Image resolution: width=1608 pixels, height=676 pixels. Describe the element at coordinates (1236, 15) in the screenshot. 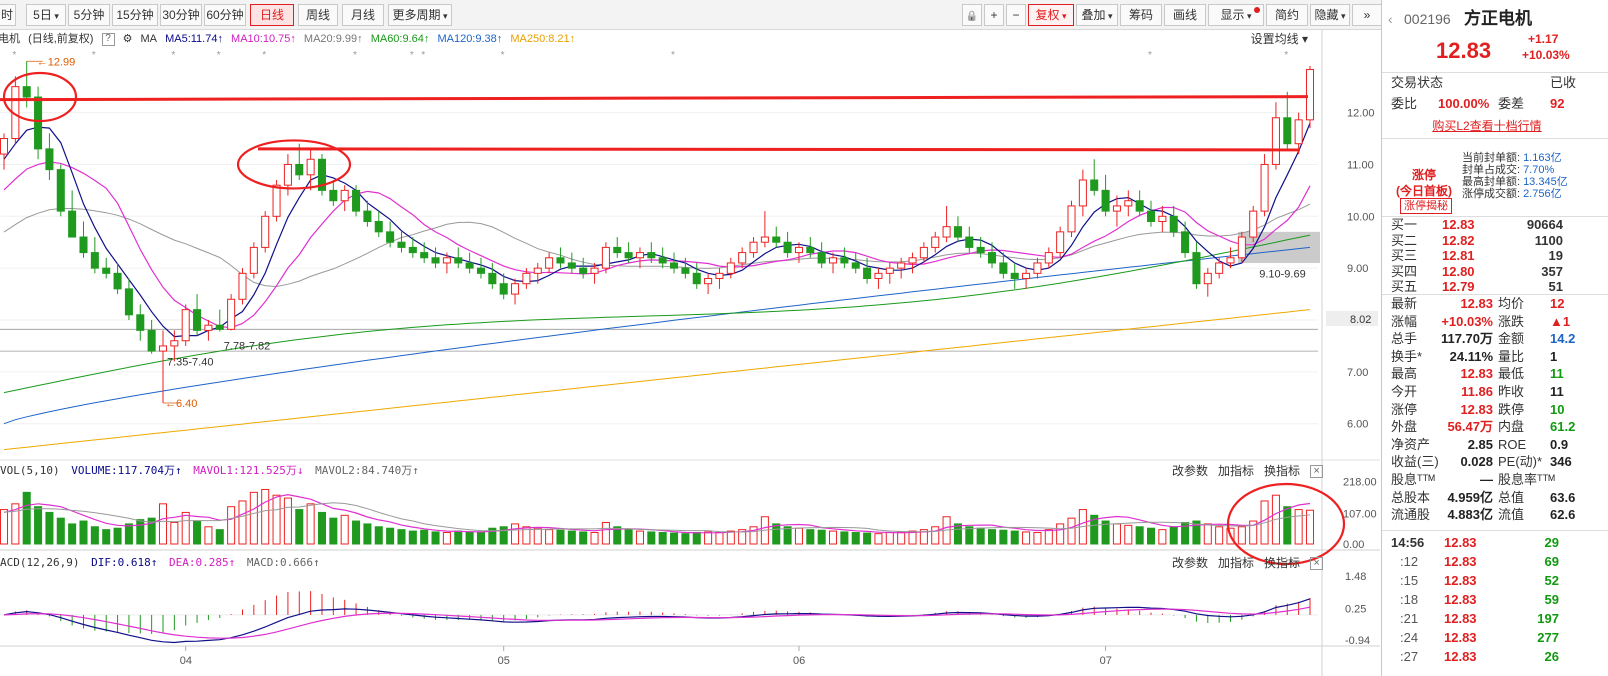

I see `toolbar-button-17: 显示 ▾` at that location.